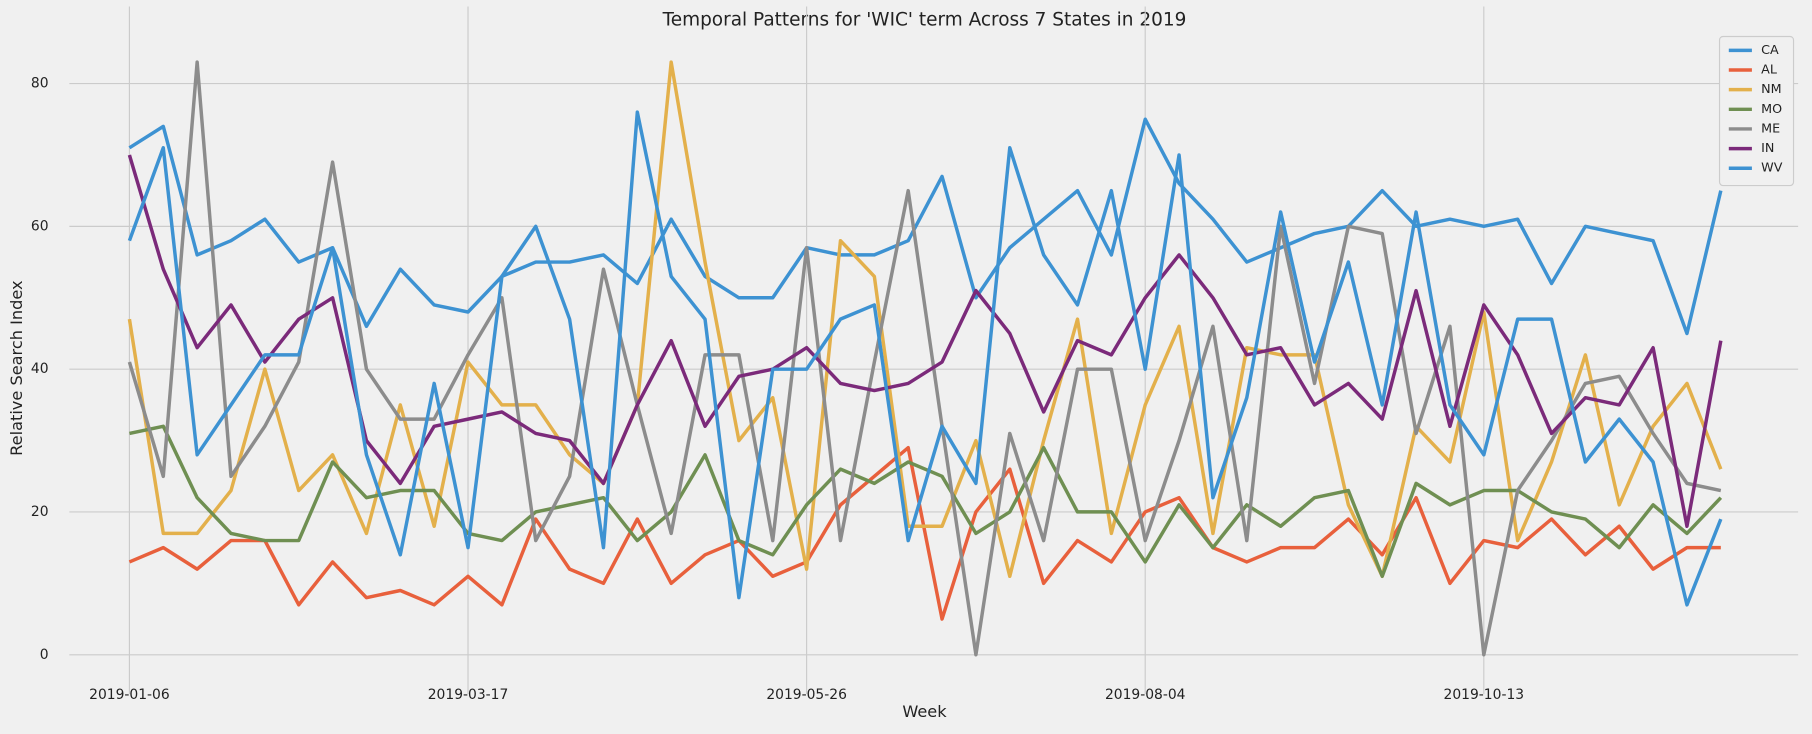 Image resolution: width=1812 pixels, height=734 pixels. What do you see at coordinates (1756, 111) in the screenshot?
I see `legend: CA AL NM MO ME IN WV` at bounding box center [1756, 111].